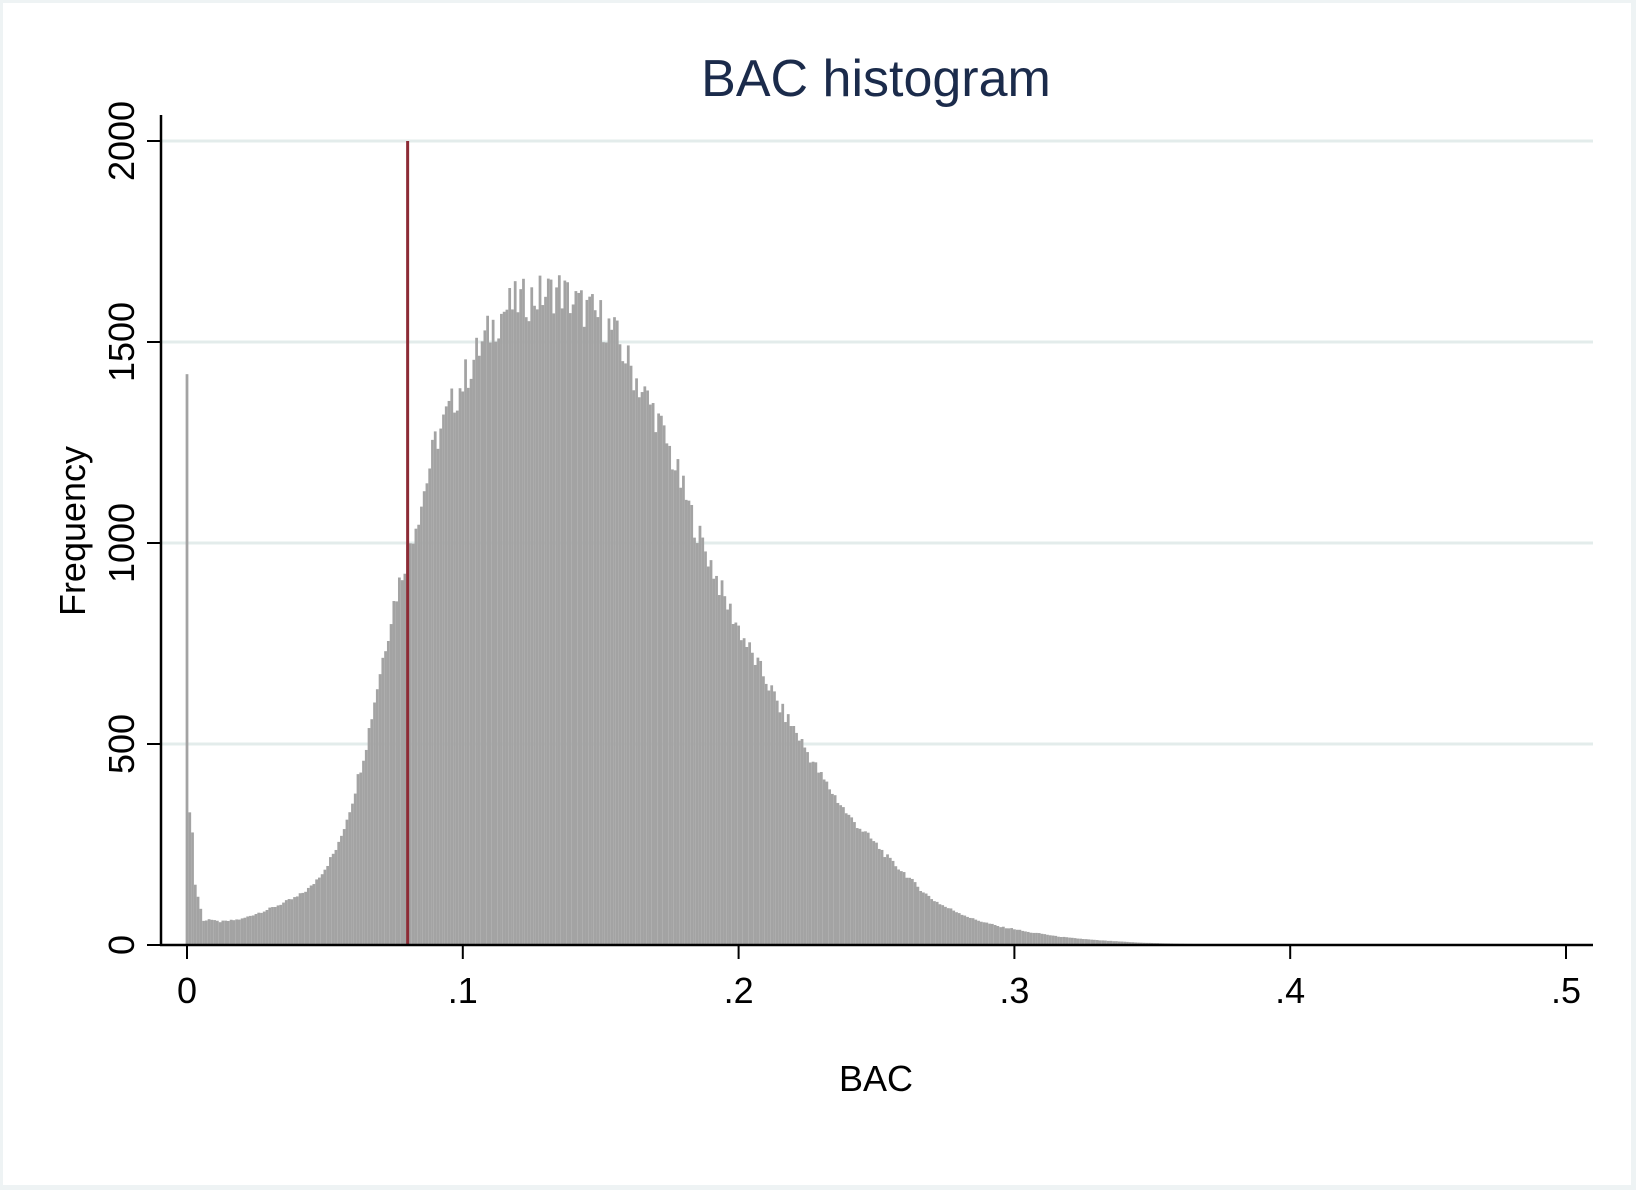 The image size is (1636, 1190). What do you see at coordinates (121, 543) in the screenshot?
I see `y-tick-label: 1000` at bounding box center [121, 543].